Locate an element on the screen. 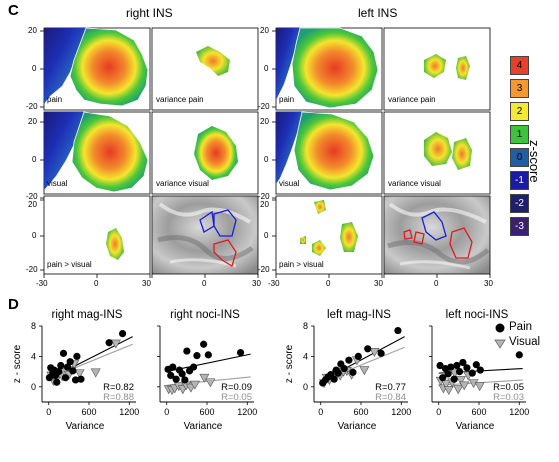  map-r3c3 is located at coordinates (329, 235).